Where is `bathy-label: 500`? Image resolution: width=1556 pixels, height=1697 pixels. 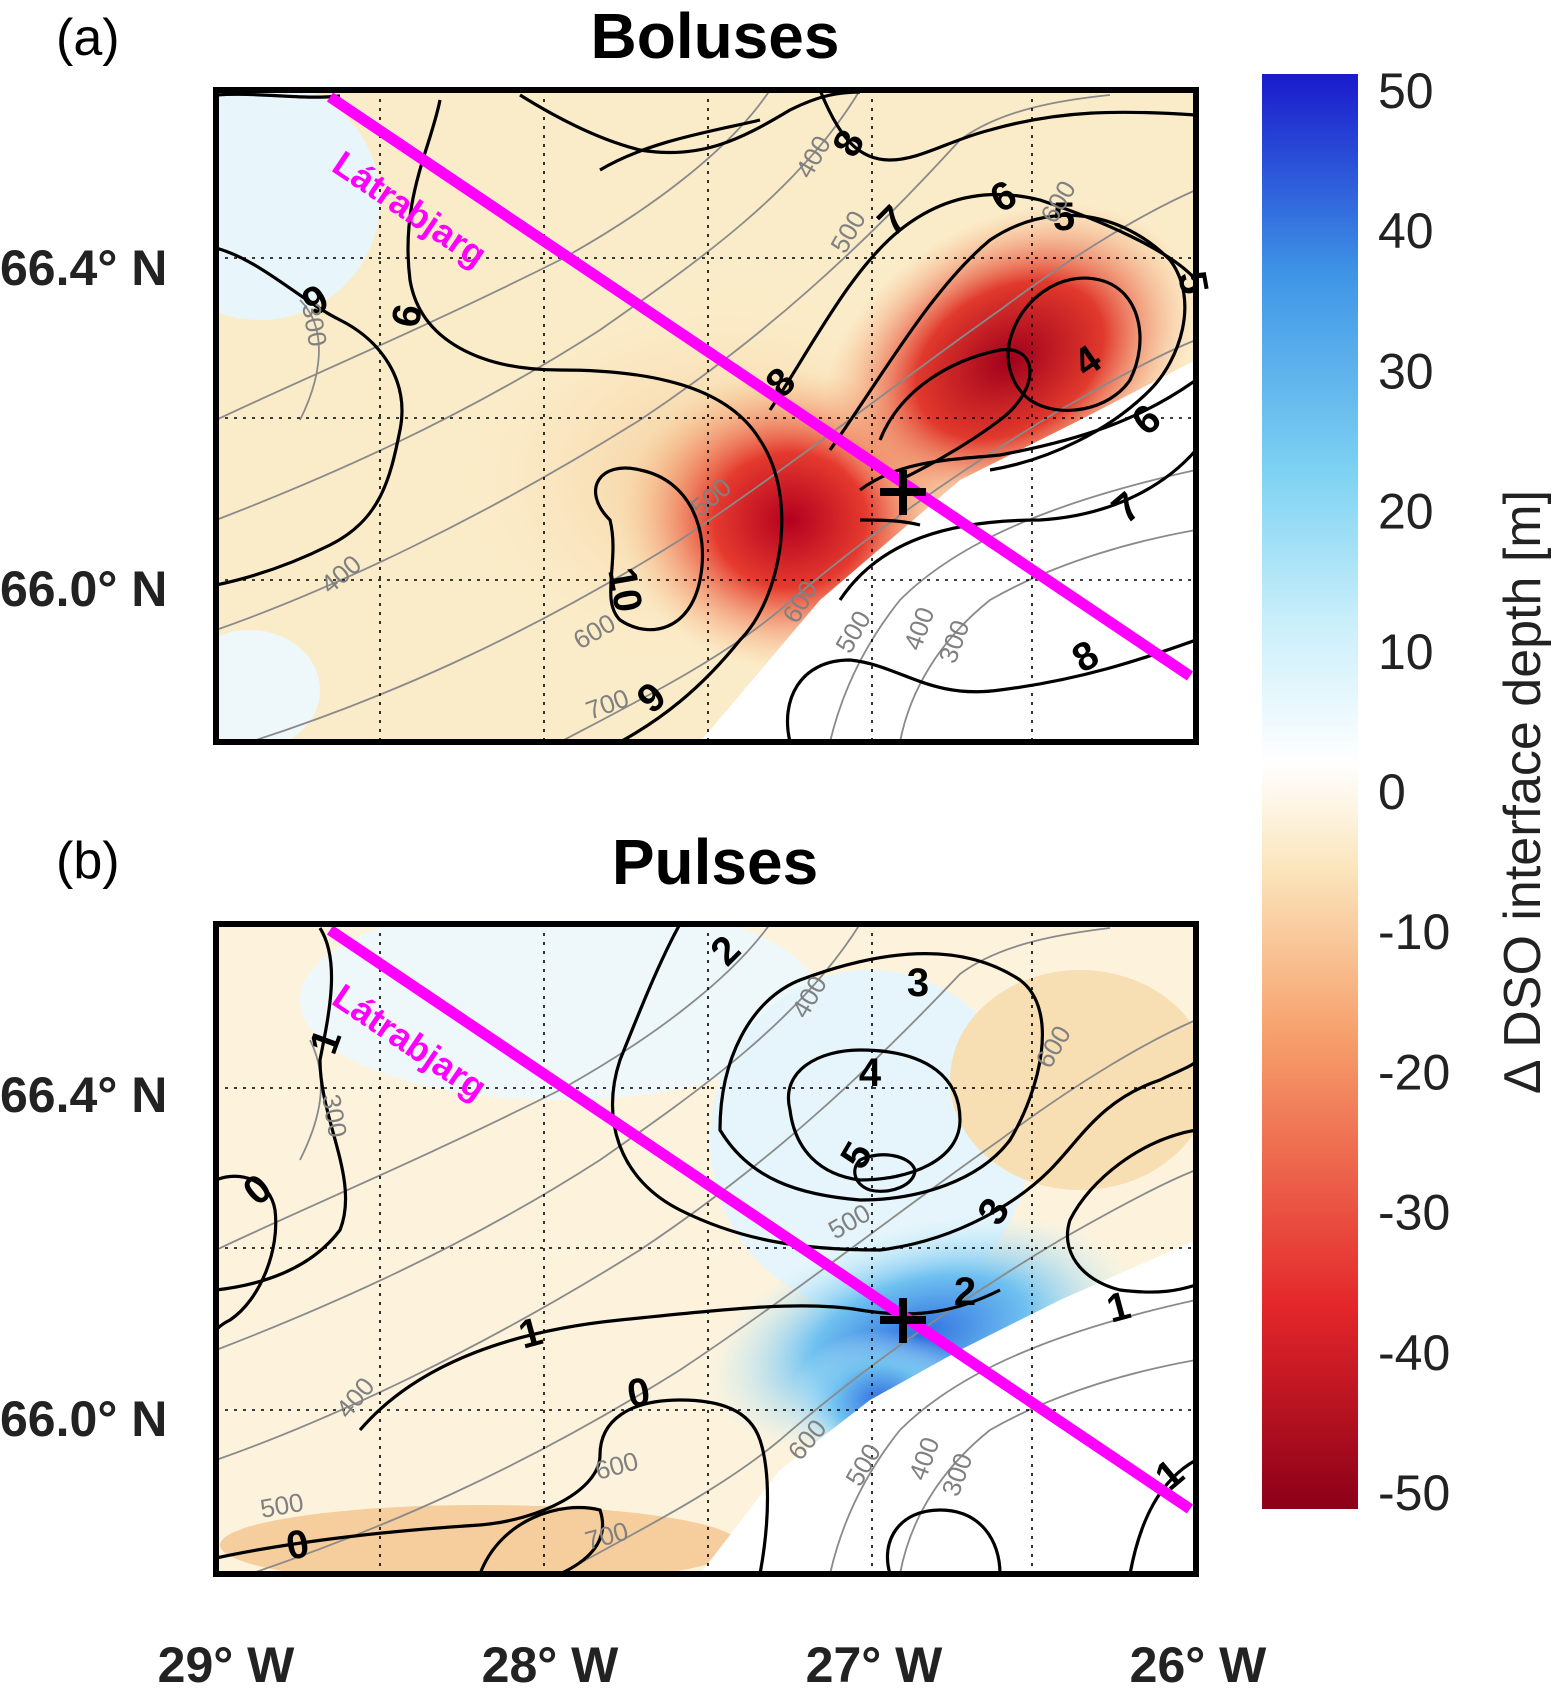 bathy-label: 500 is located at coordinates (282, 1505).